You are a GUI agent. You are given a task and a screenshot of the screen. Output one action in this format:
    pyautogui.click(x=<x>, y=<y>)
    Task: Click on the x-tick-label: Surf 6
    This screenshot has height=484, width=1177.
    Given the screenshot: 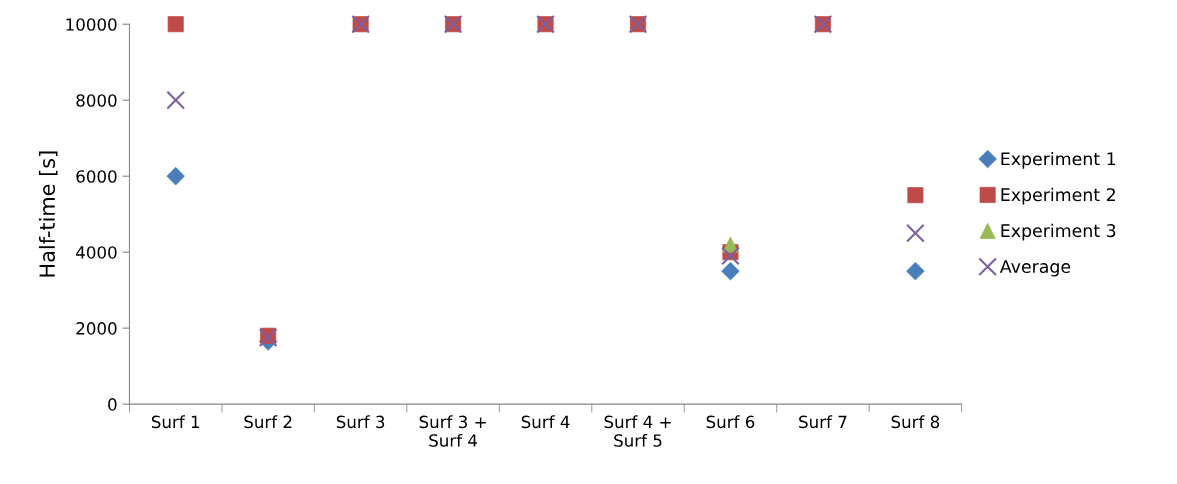 What is the action you would take?
    pyautogui.click(x=730, y=422)
    